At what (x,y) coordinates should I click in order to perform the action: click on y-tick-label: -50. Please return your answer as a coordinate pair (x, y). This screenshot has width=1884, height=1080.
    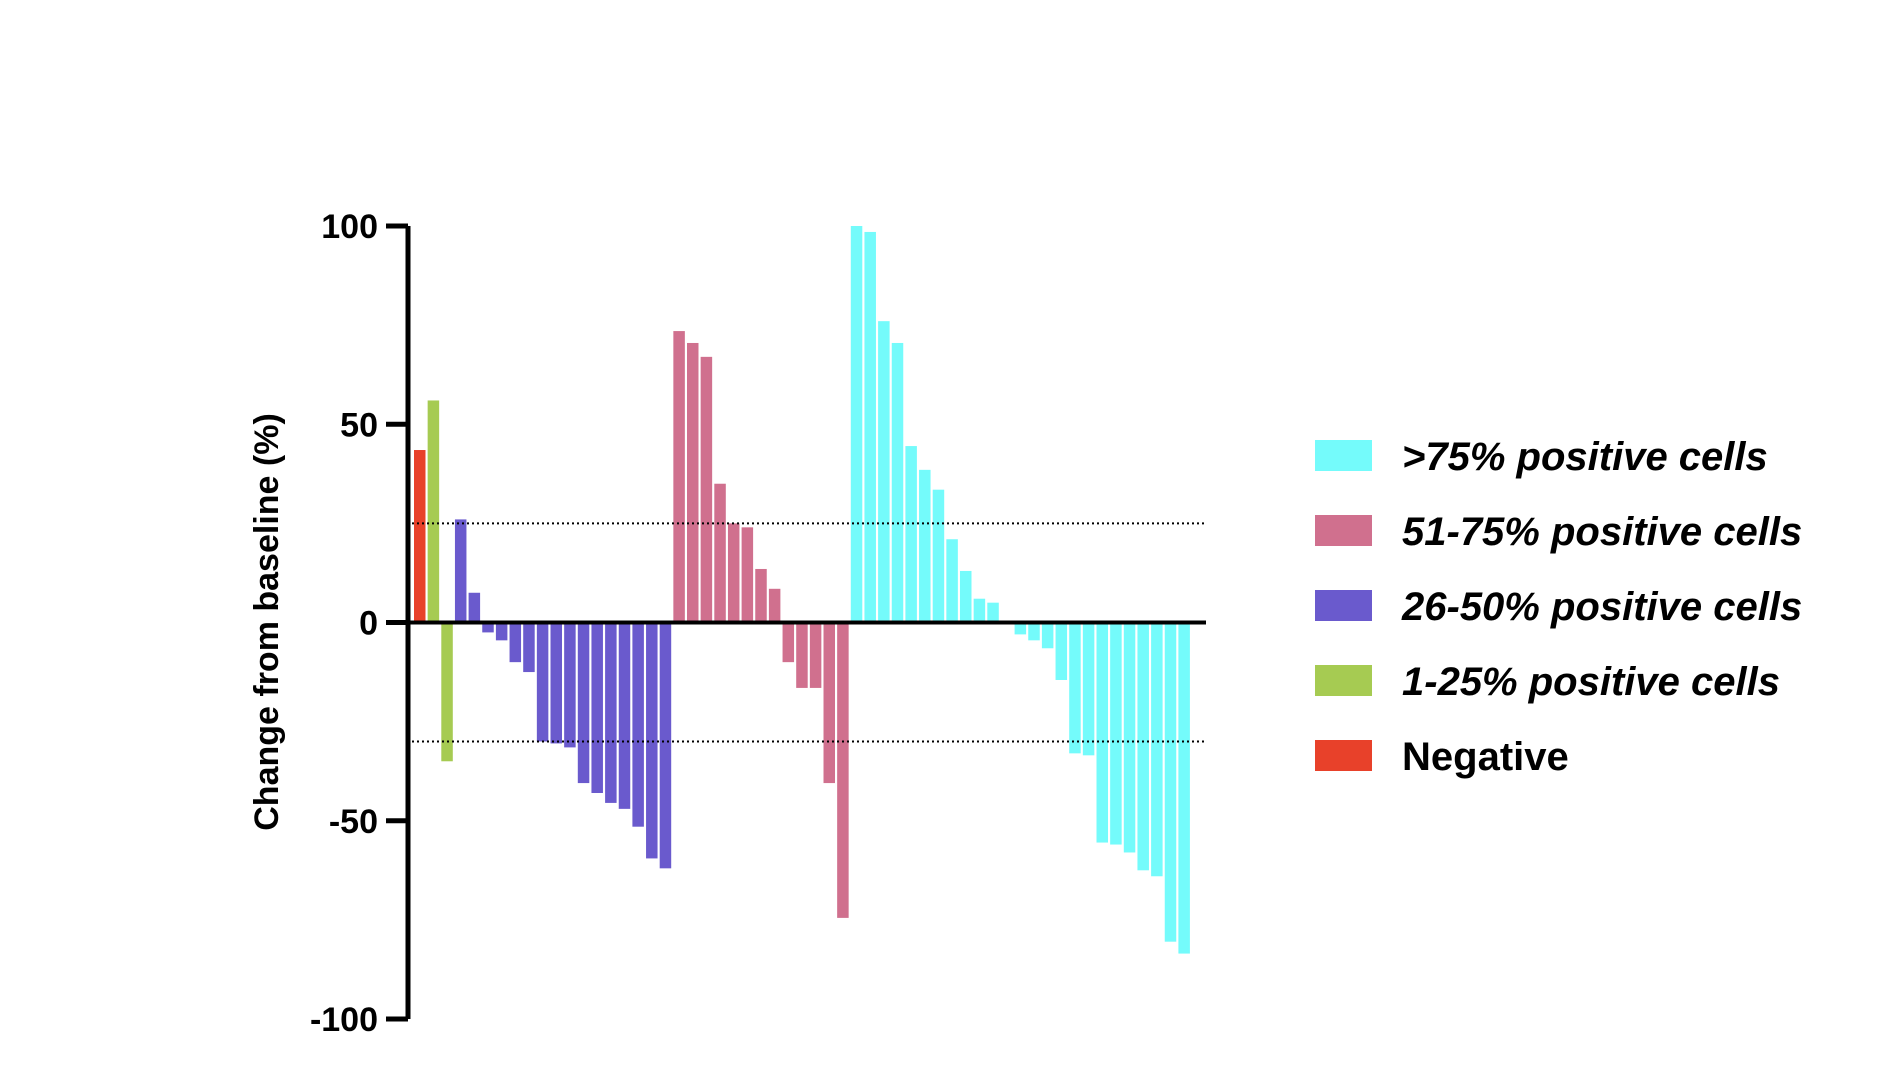
    Looking at the image, I should click on (353, 822).